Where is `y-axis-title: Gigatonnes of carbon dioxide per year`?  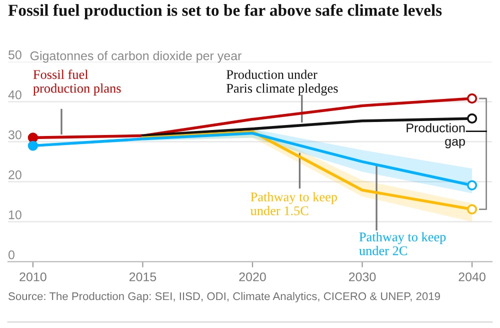
y-axis-title: Gigatonnes of carbon dioxide per year is located at coordinates (136, 57).